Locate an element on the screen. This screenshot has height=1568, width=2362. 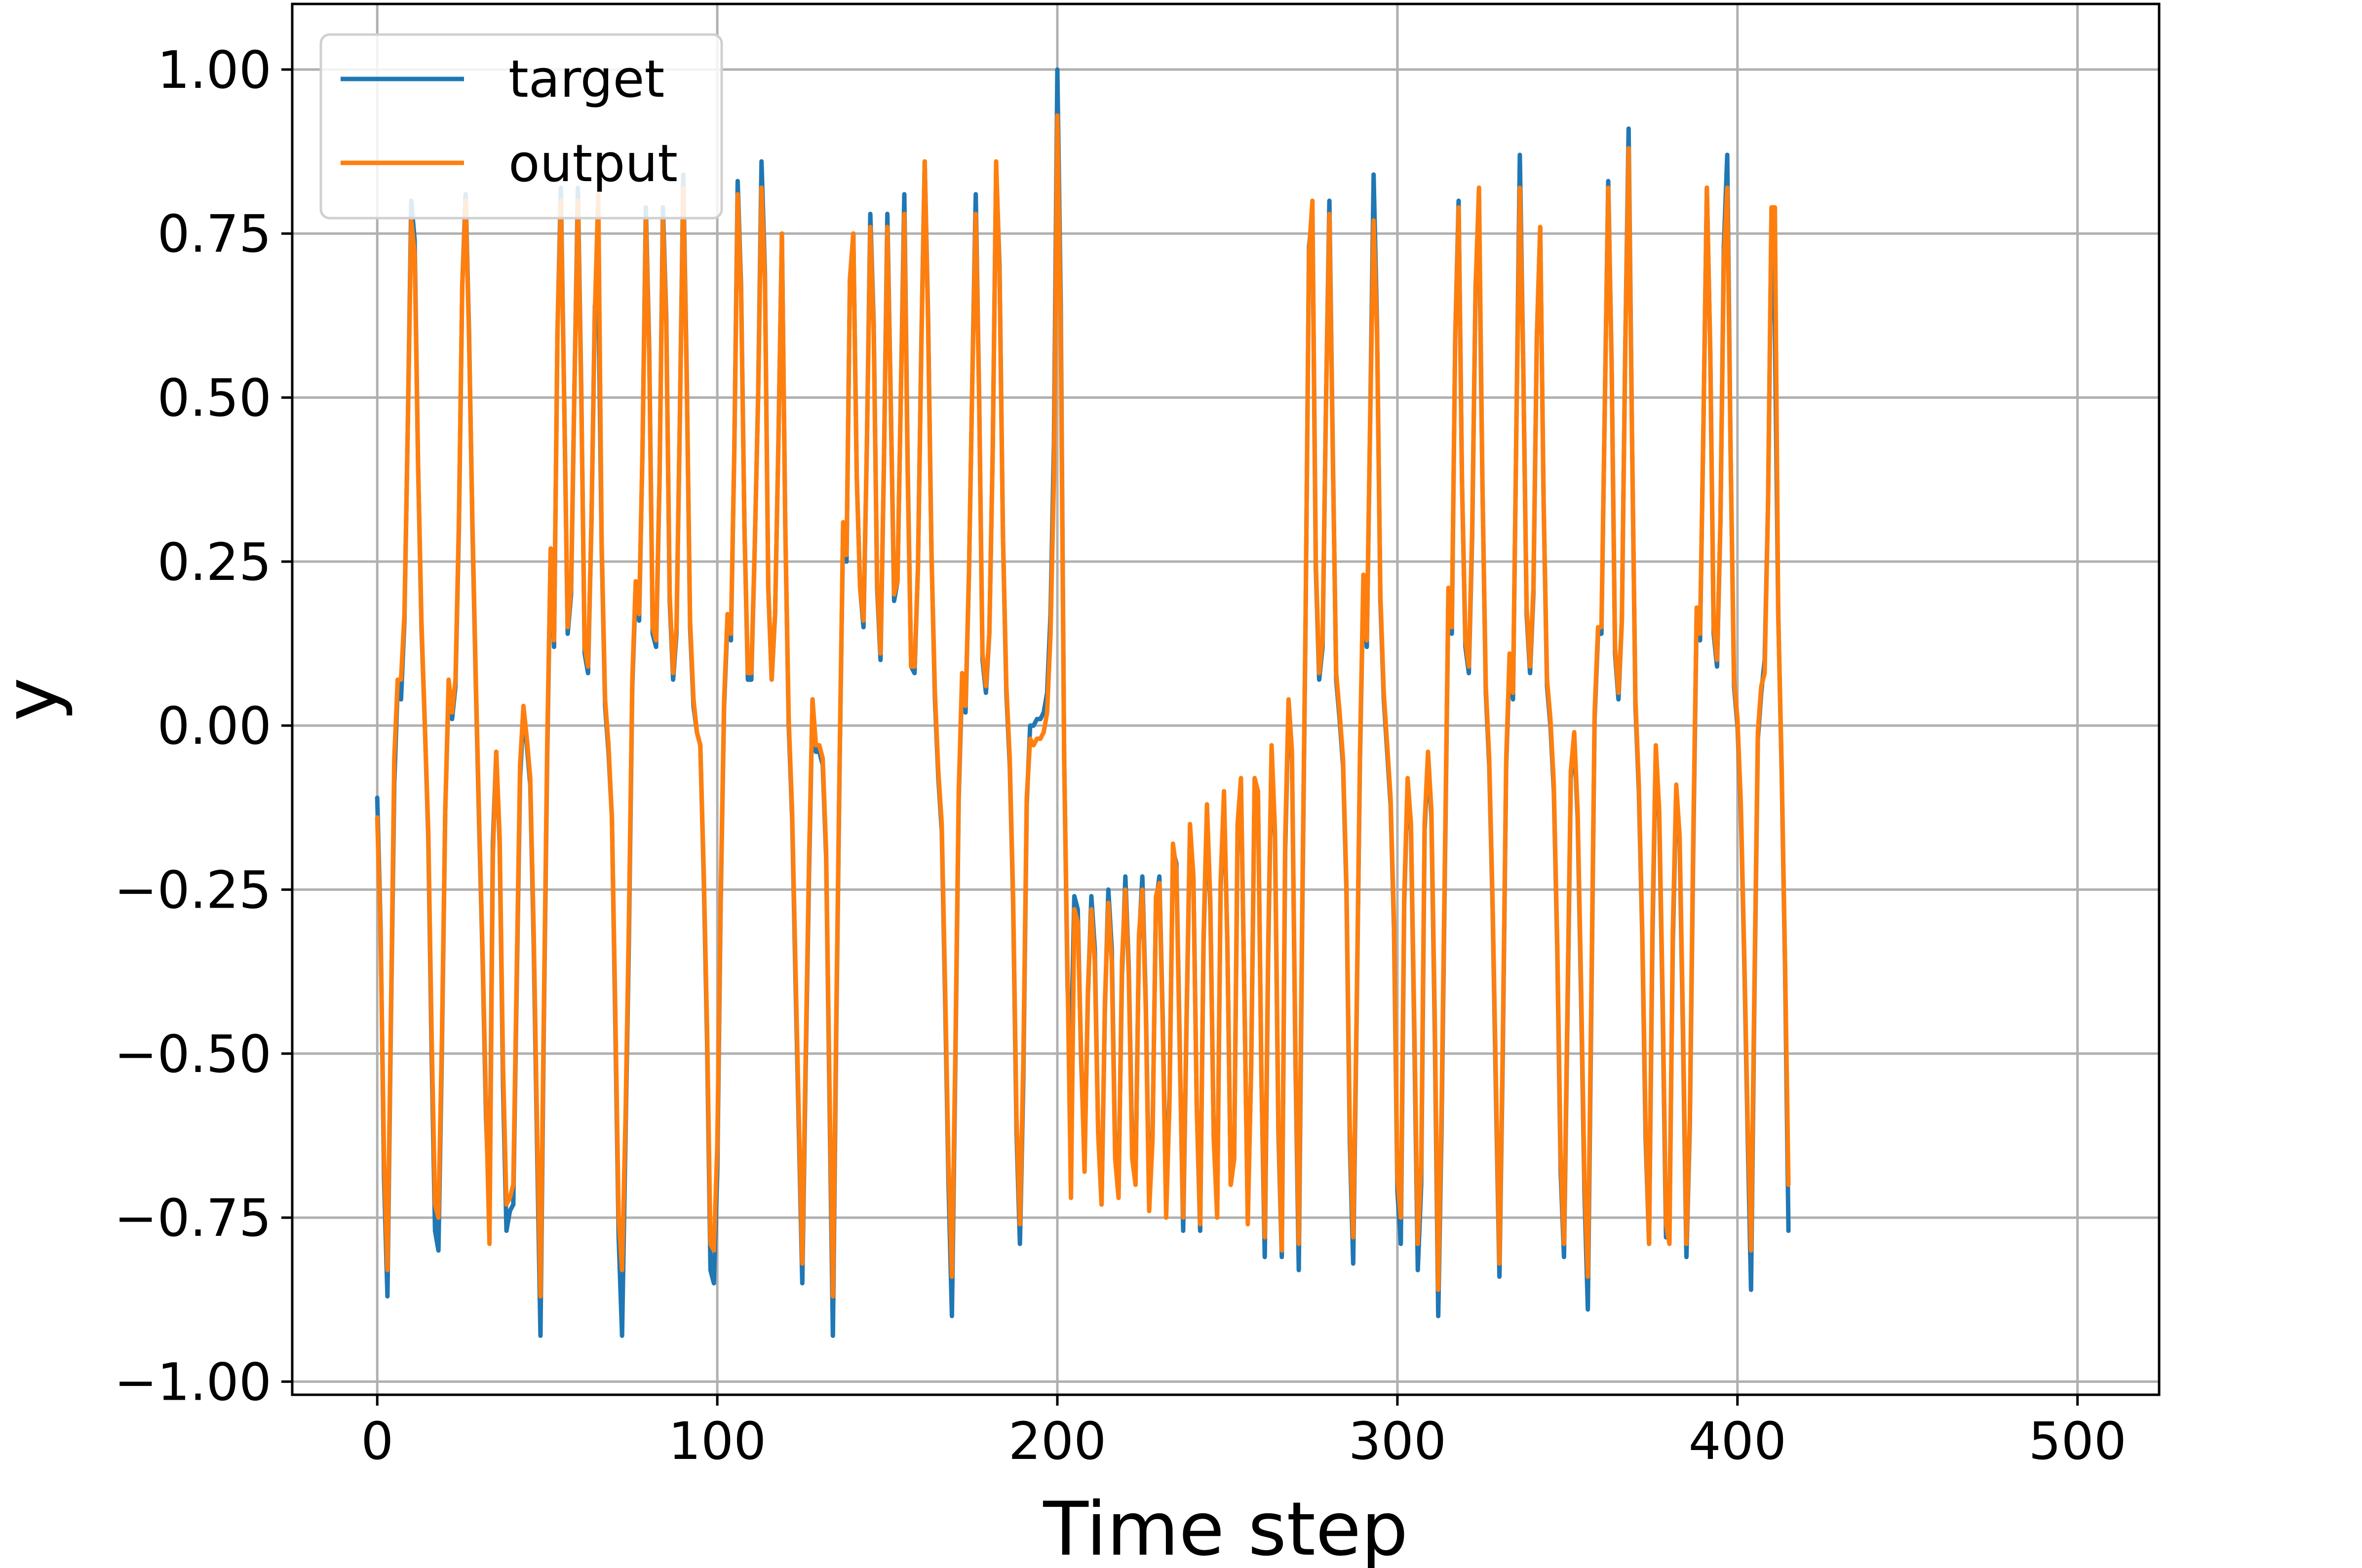
y-tick-label: 0.75 is located at coordinates (214, 234).